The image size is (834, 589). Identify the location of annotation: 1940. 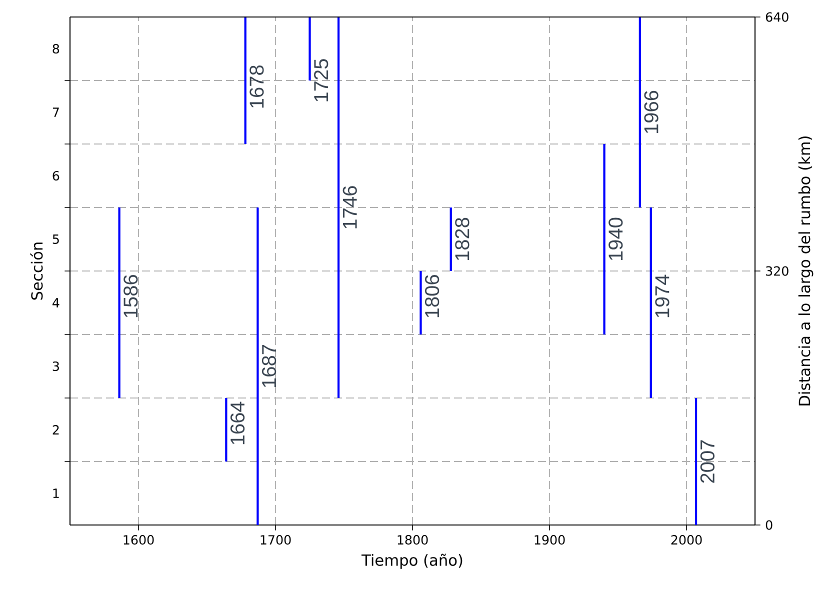
(615, 239).